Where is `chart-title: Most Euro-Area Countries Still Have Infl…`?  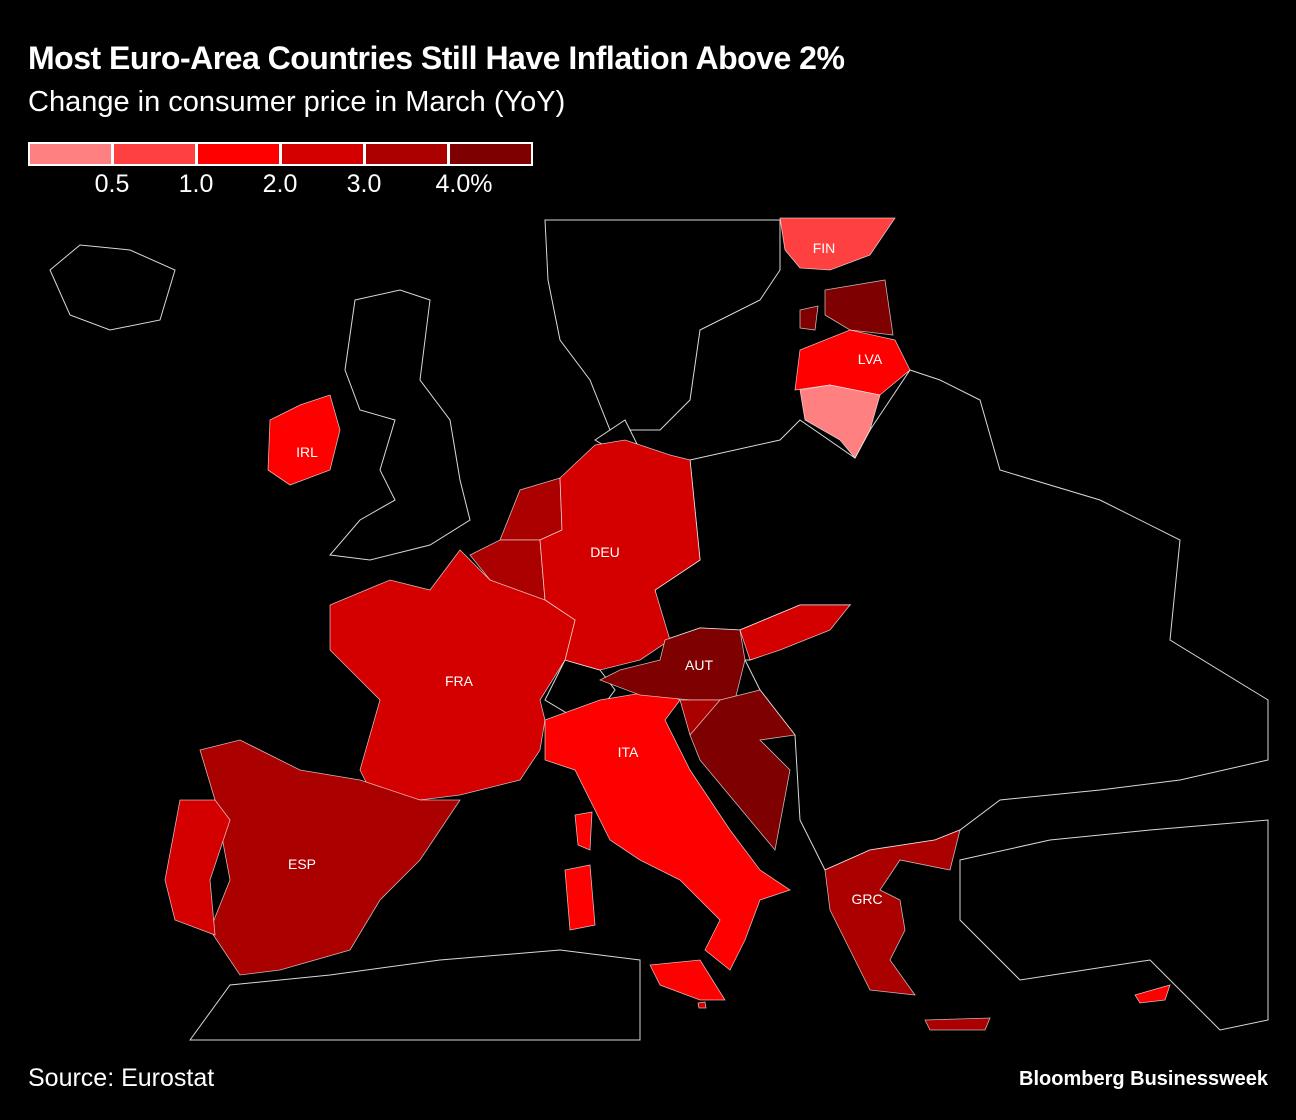
chart-title: Most Euro-Area Countries Still Have Infl… is located at coordinates (436, 58).